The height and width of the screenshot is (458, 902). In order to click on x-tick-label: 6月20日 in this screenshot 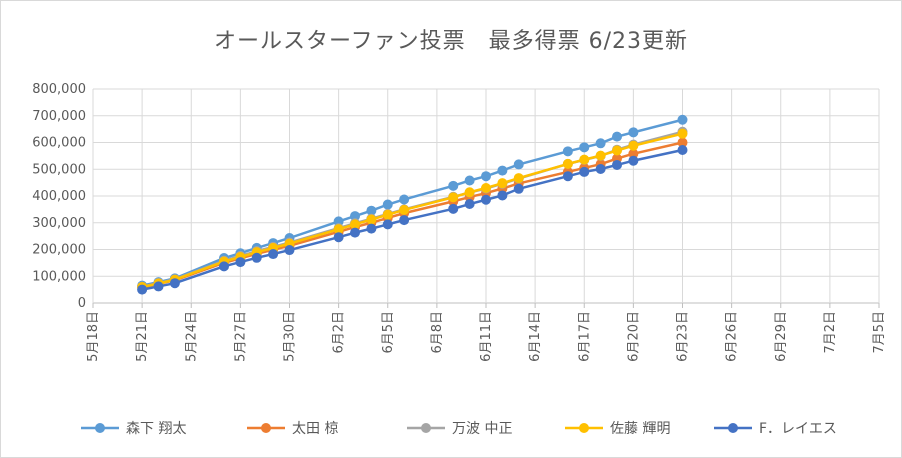, I will do `click(633, 336)`.